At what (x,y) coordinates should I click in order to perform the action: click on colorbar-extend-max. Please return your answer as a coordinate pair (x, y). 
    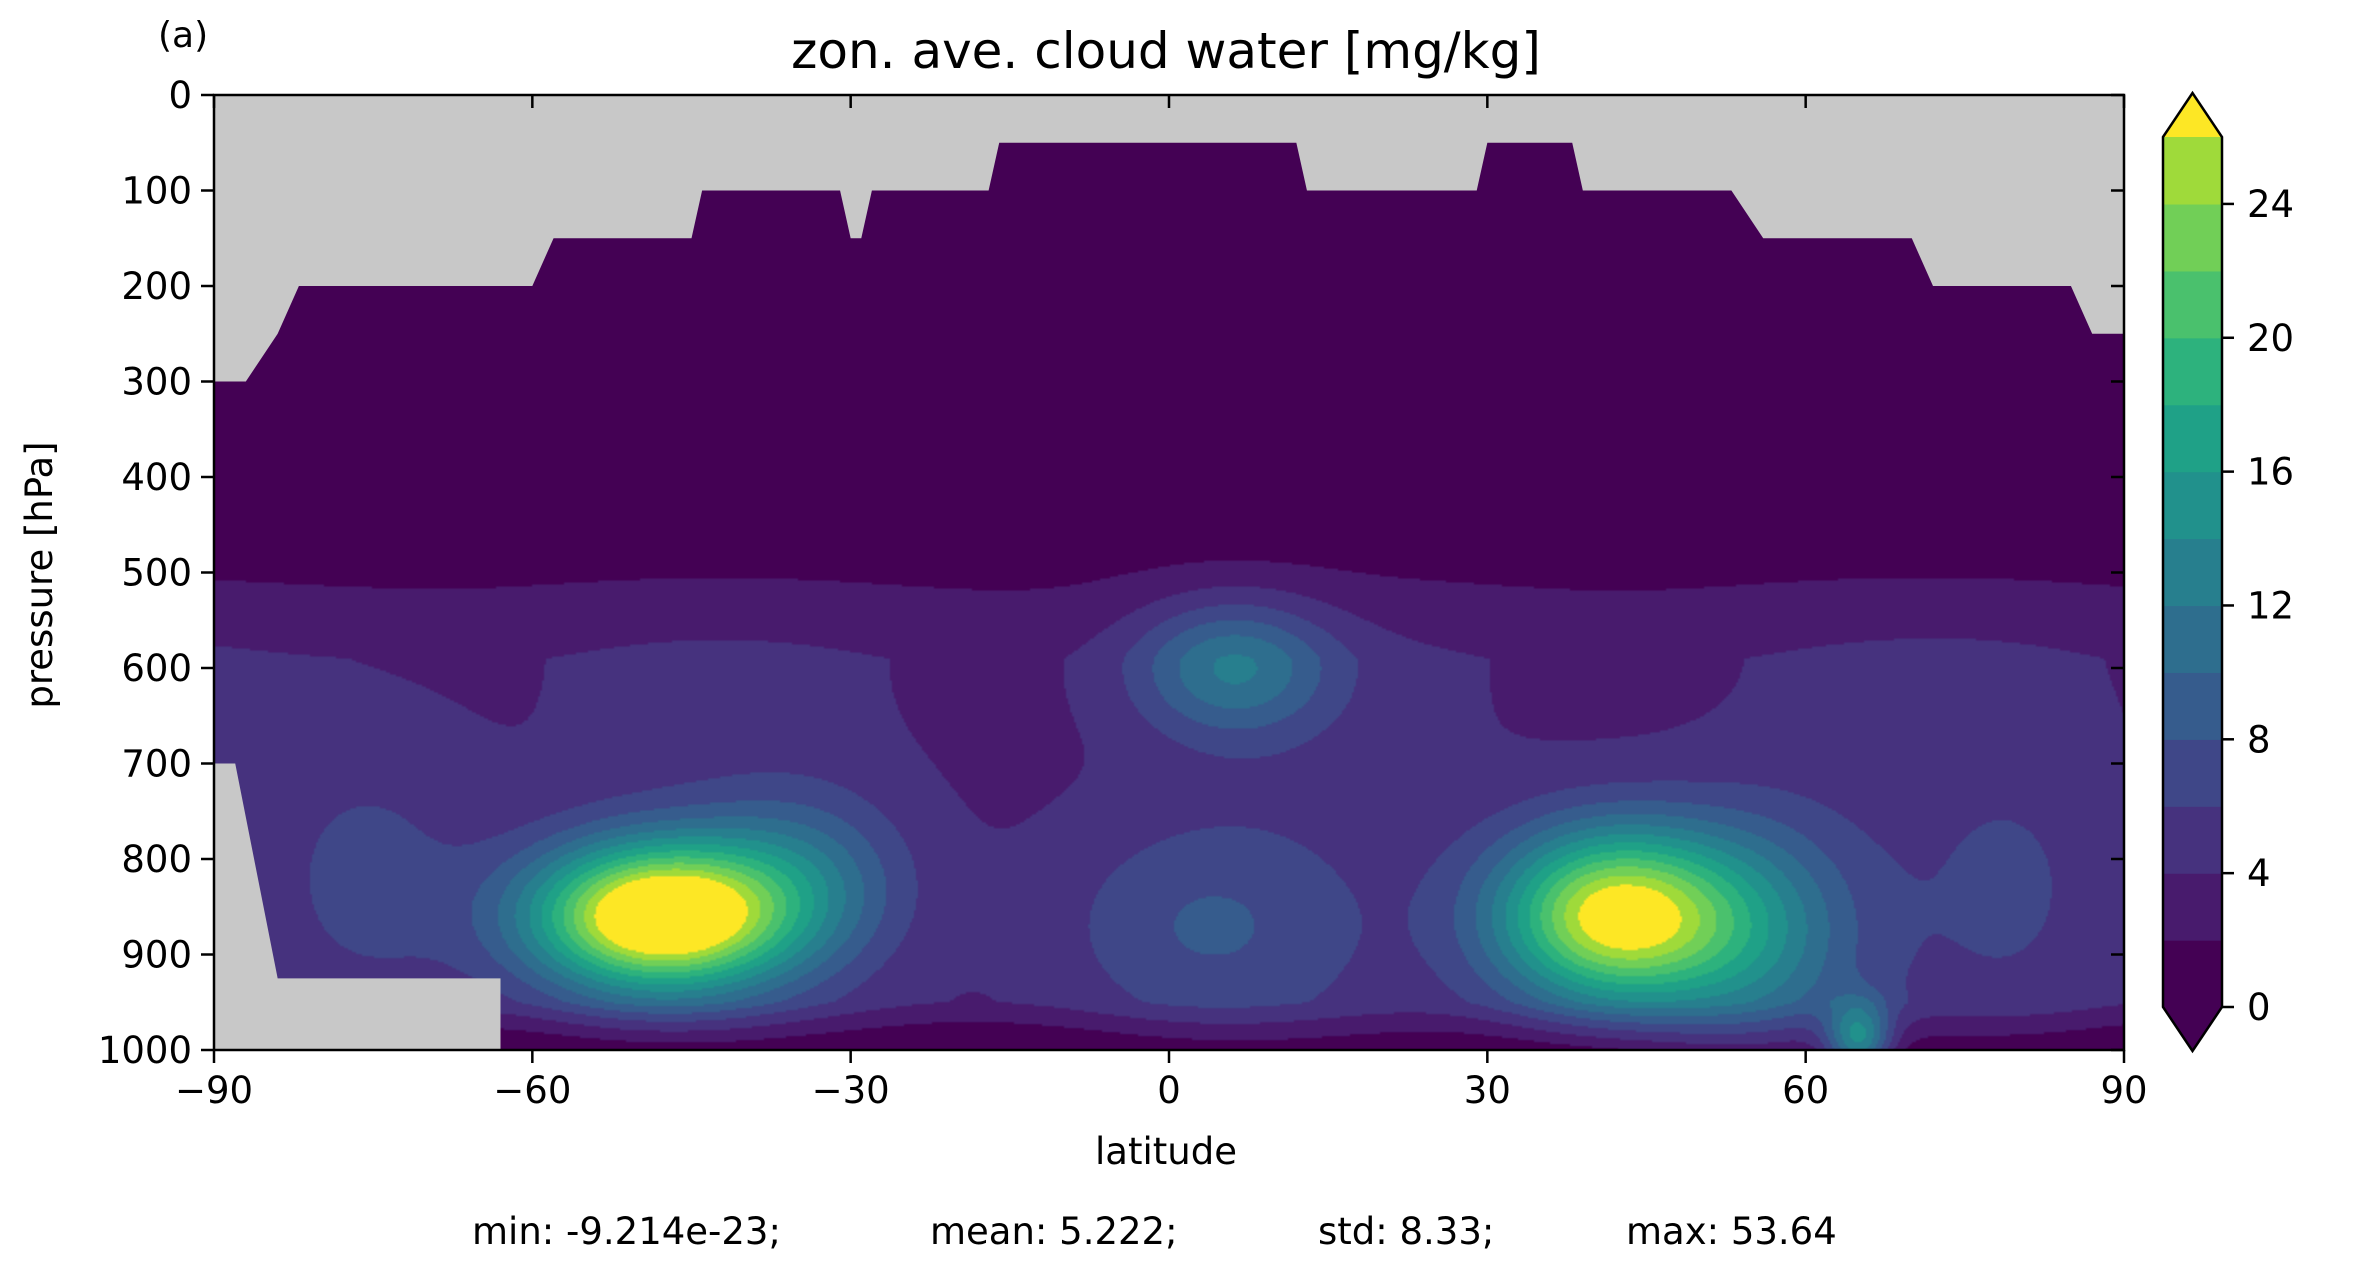
    Looking at the image, I should click on (2192, 115).